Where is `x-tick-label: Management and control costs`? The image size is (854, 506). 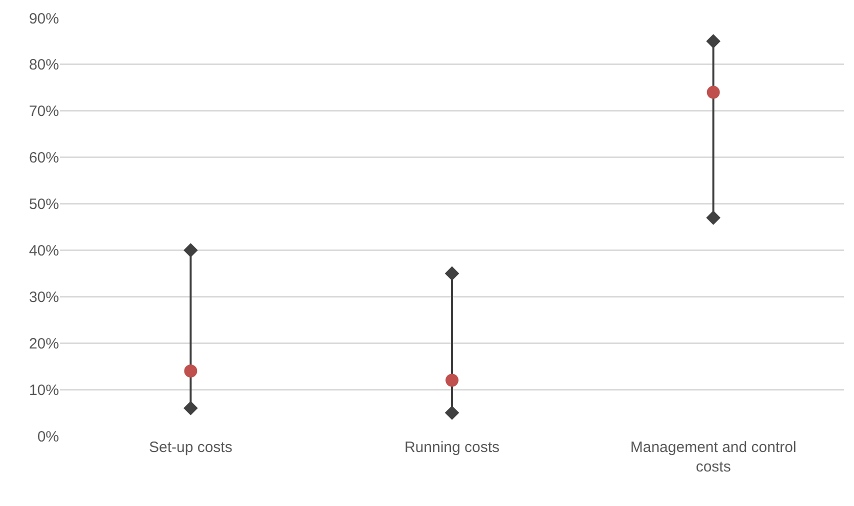
x-tick-label: Management and control costs is located at coordinates (713, 457).